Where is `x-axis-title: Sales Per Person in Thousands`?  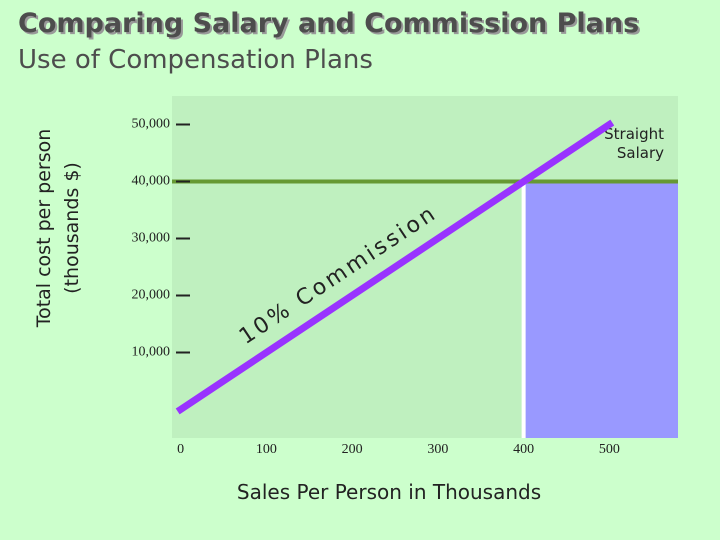
x-axis-title: Sales Per Person in Thousands is located at coordinates (389, 492).